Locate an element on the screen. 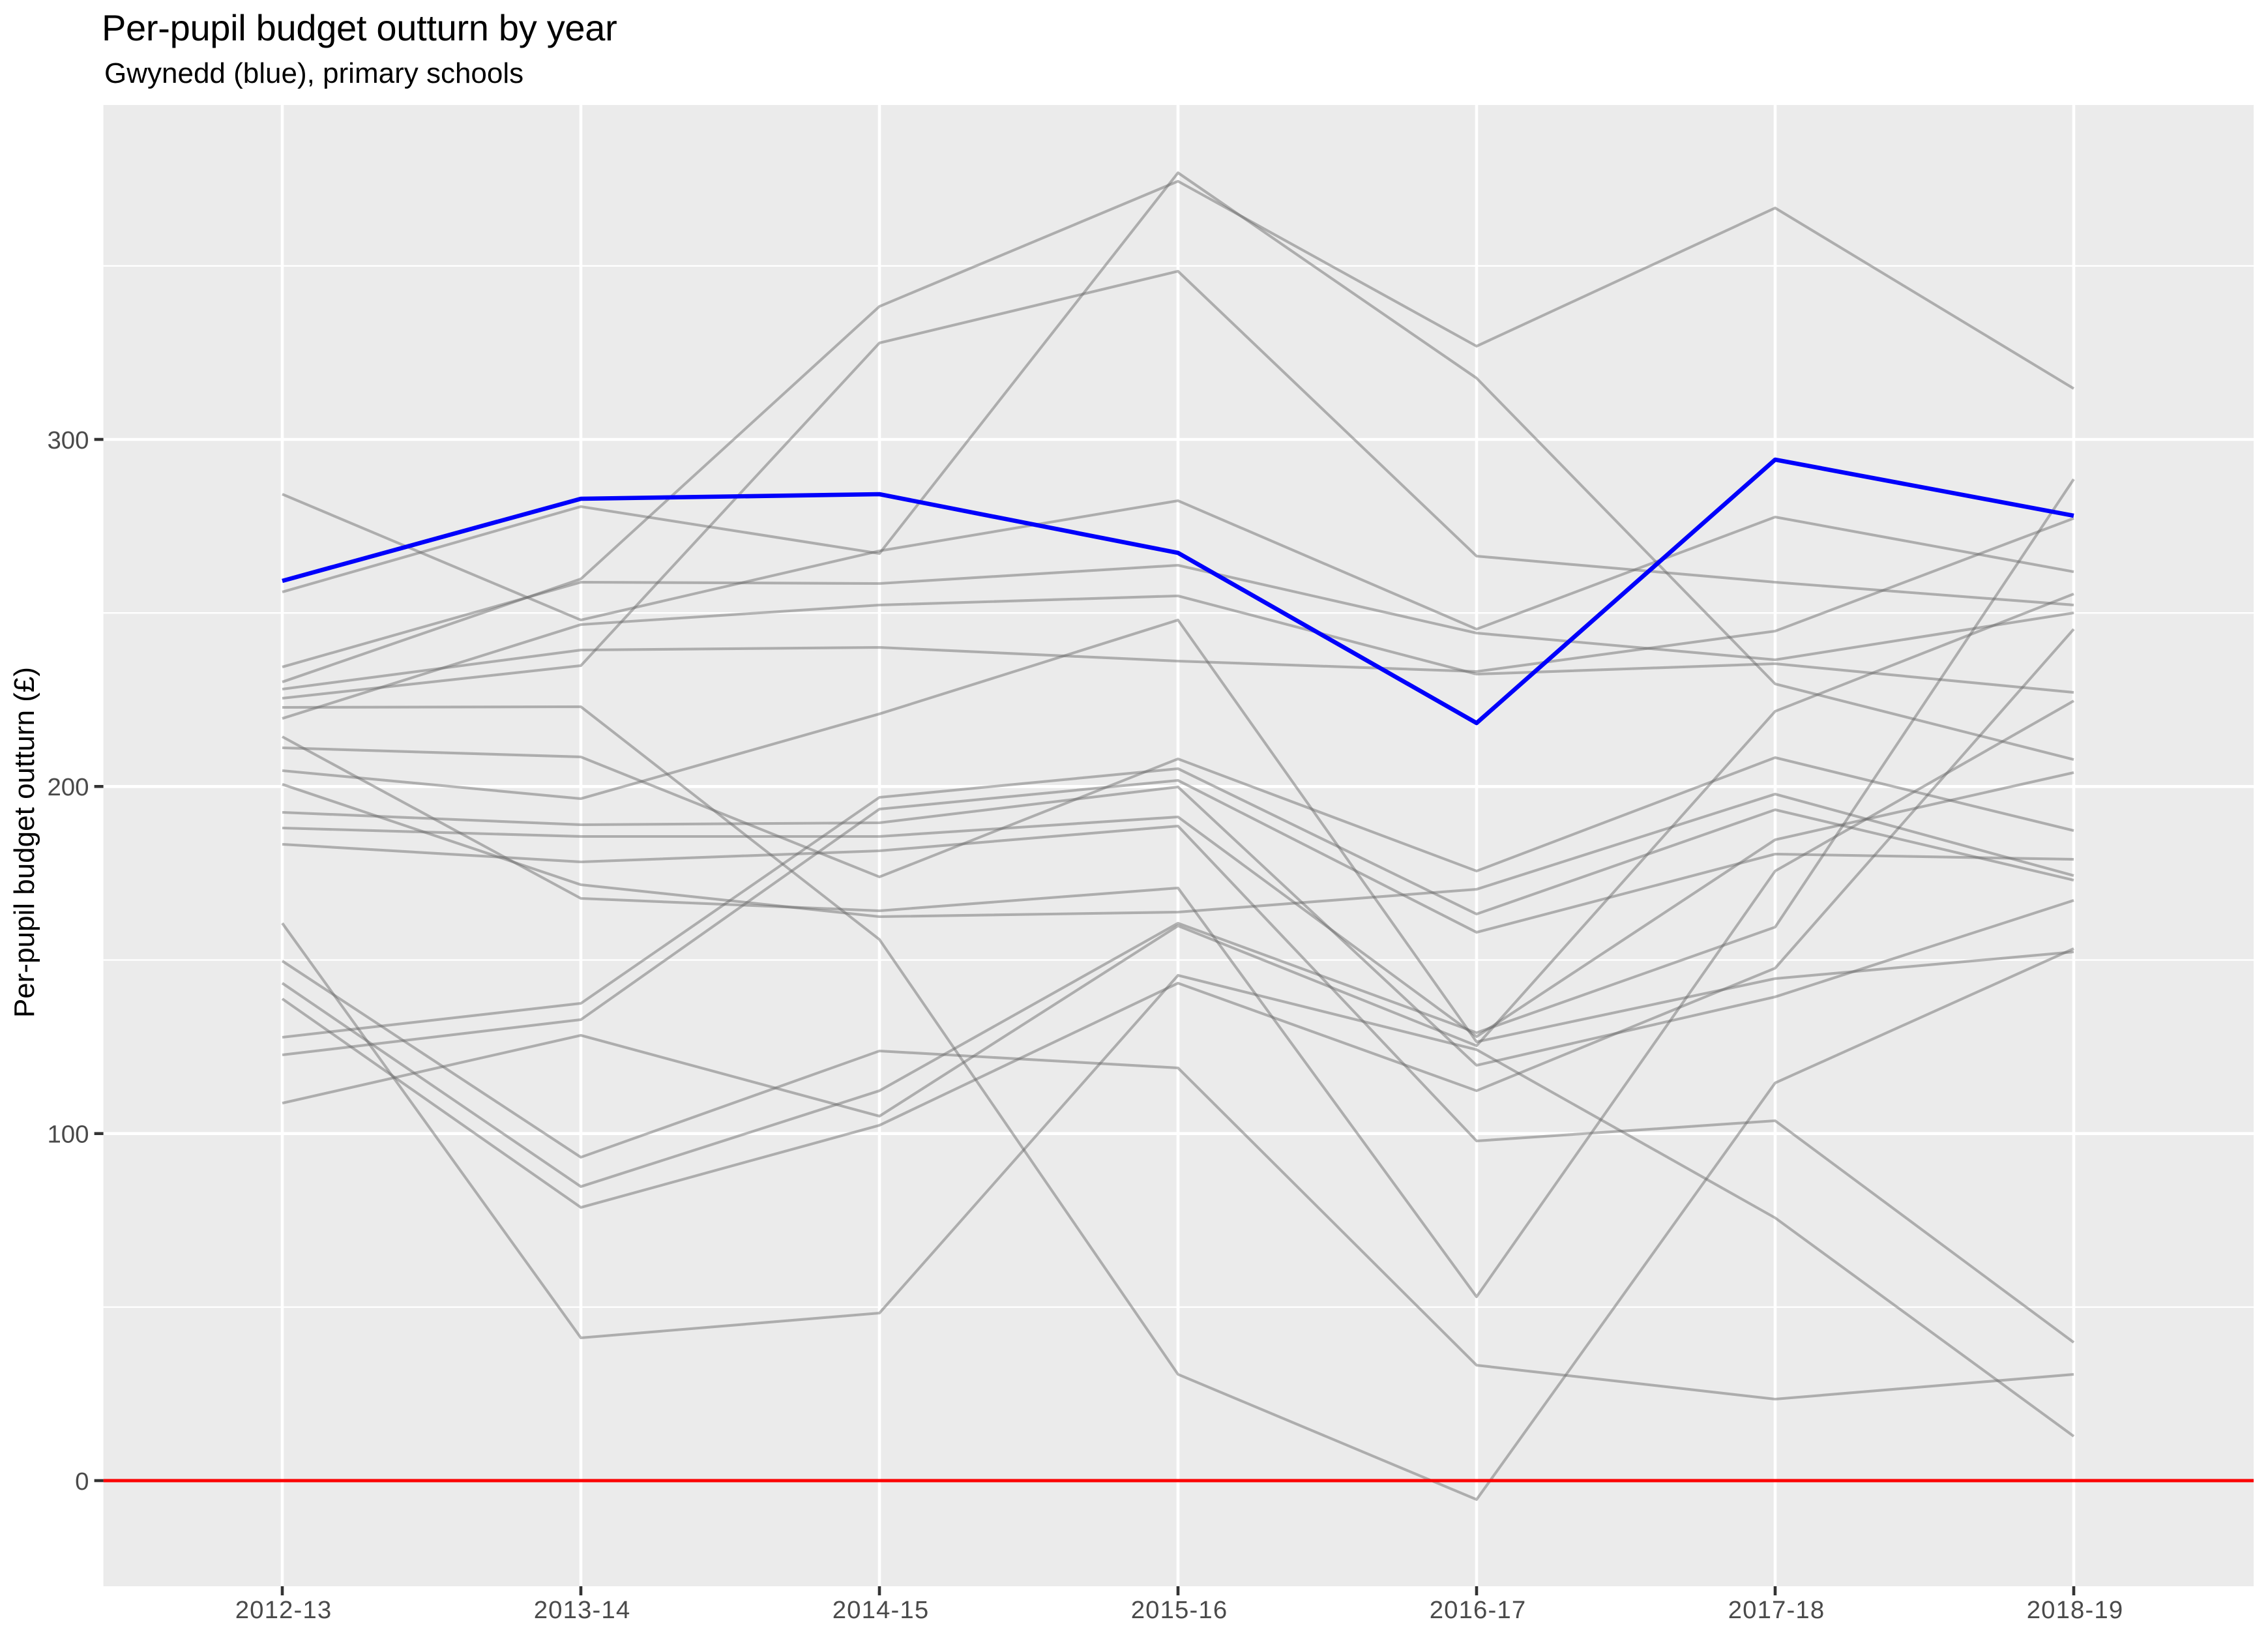  svg-text: 200 is located at coordinates (68, 787).